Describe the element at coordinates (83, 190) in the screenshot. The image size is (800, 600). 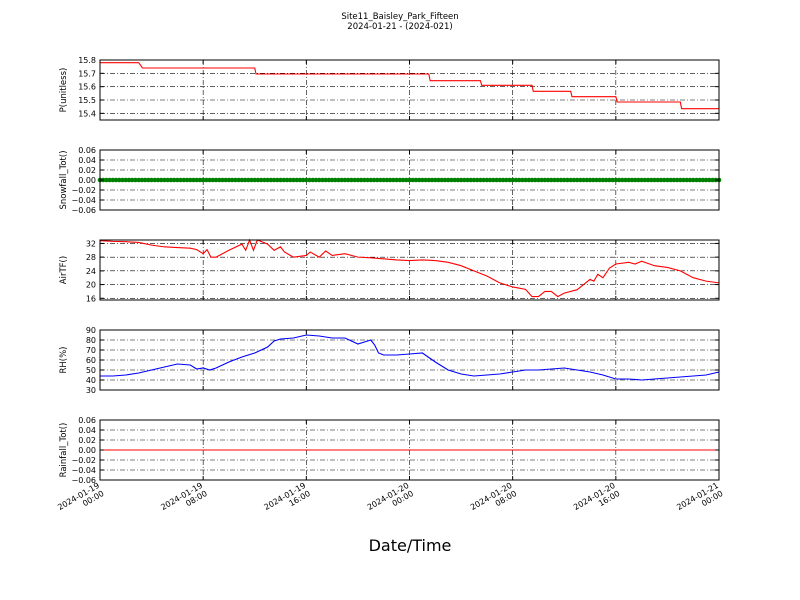
I see `y-tick-label: −0.02` at that location.